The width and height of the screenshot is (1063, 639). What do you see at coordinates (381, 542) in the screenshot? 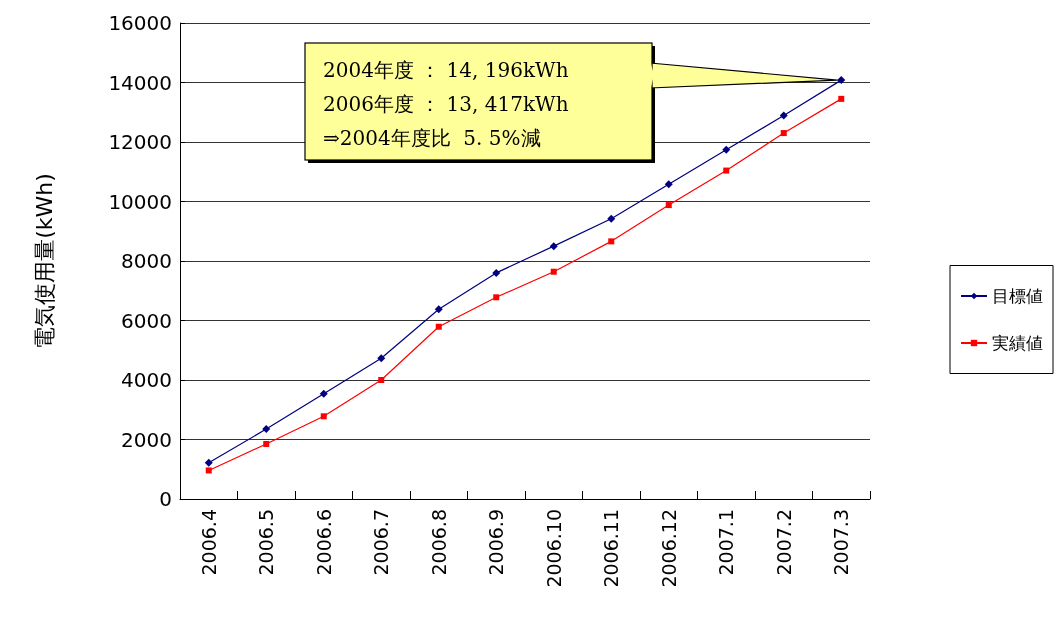
I see `x-tick-label: 2006.7` at bounding box center [381, 542].